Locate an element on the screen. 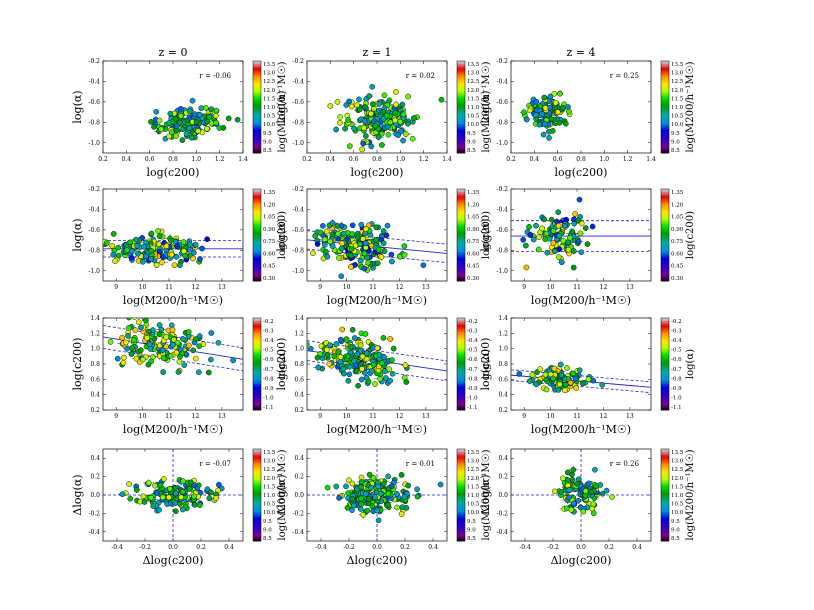 This screenshot has height=610, width=814. x-tick-label: 10 is located at coordinates (551, 287).